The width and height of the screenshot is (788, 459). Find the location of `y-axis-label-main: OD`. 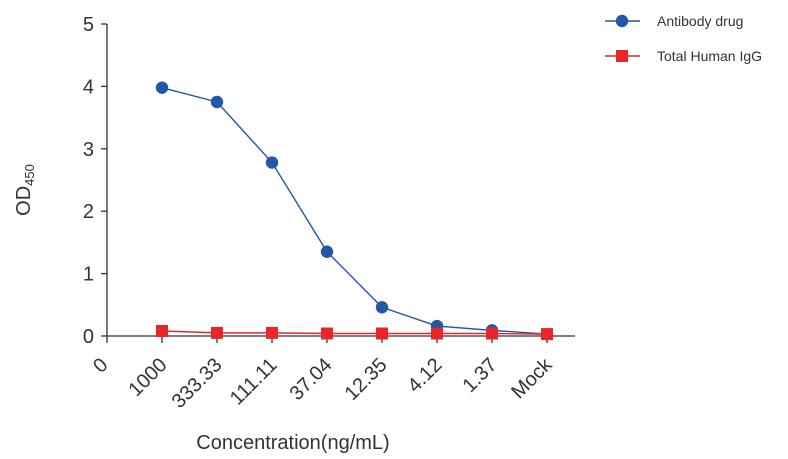

y-axis-label-main: OD is located at coordinates (24, 201).